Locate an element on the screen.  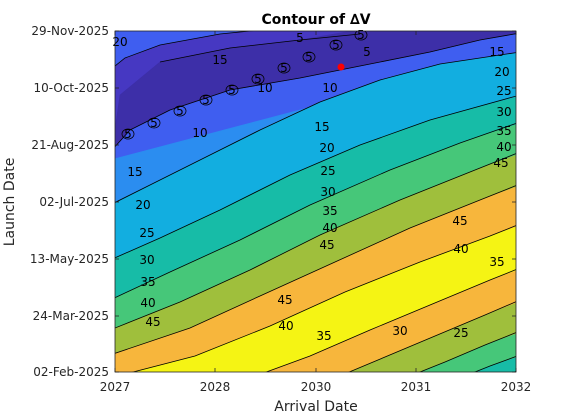
y-tick-label: 02-Jul-2025 is located at coordinates (74, 202).